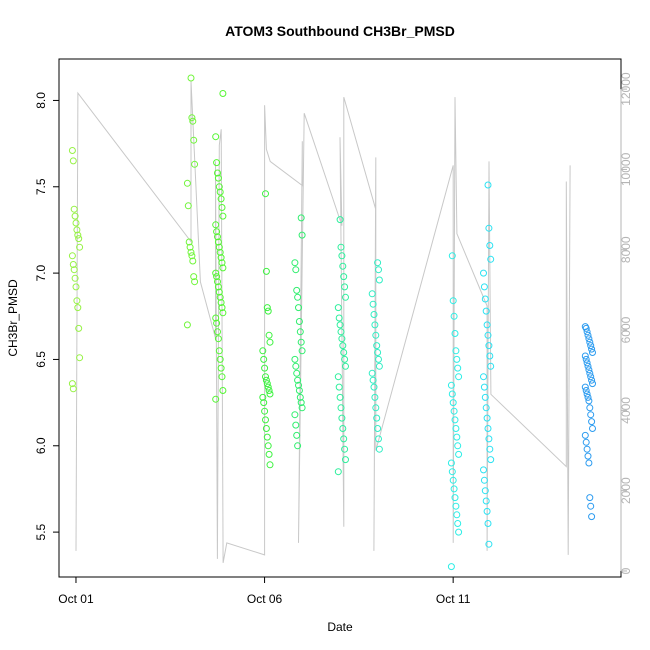 This screenshot has width=650, height=650. What do you see at coordinates (626, 329) in the screenshot?
I see `right-tick-label: 6000` at bounding box center [626, 329].